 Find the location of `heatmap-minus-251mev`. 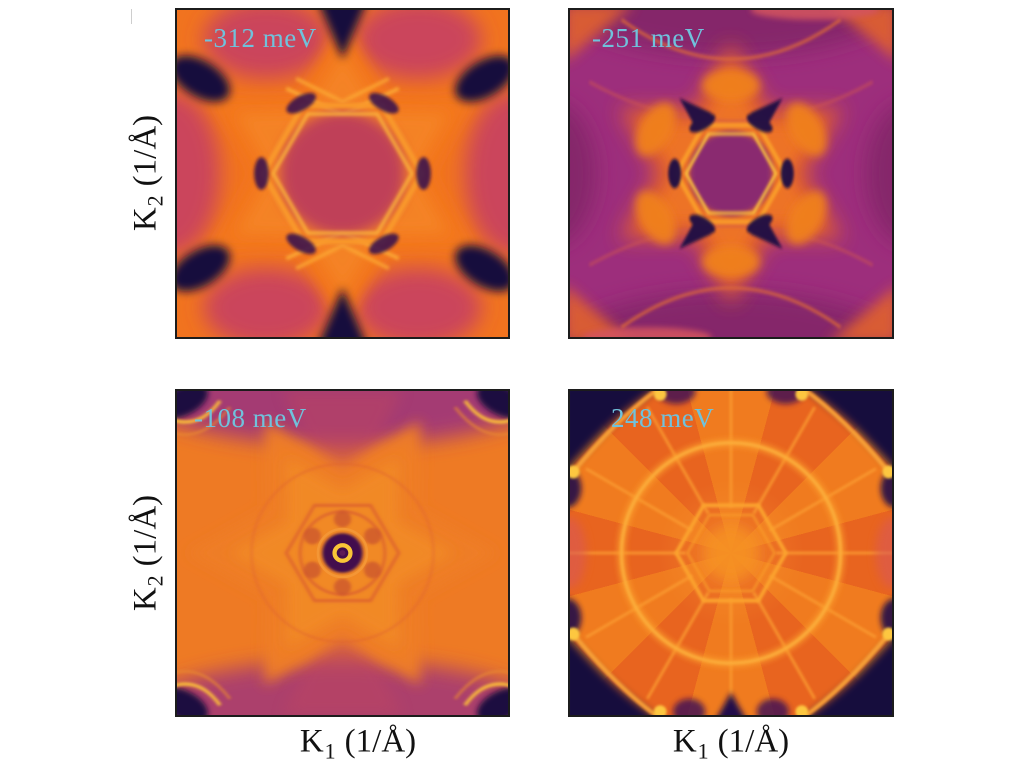

heatmap-minus-251mev is located at coordinates (731, 173).